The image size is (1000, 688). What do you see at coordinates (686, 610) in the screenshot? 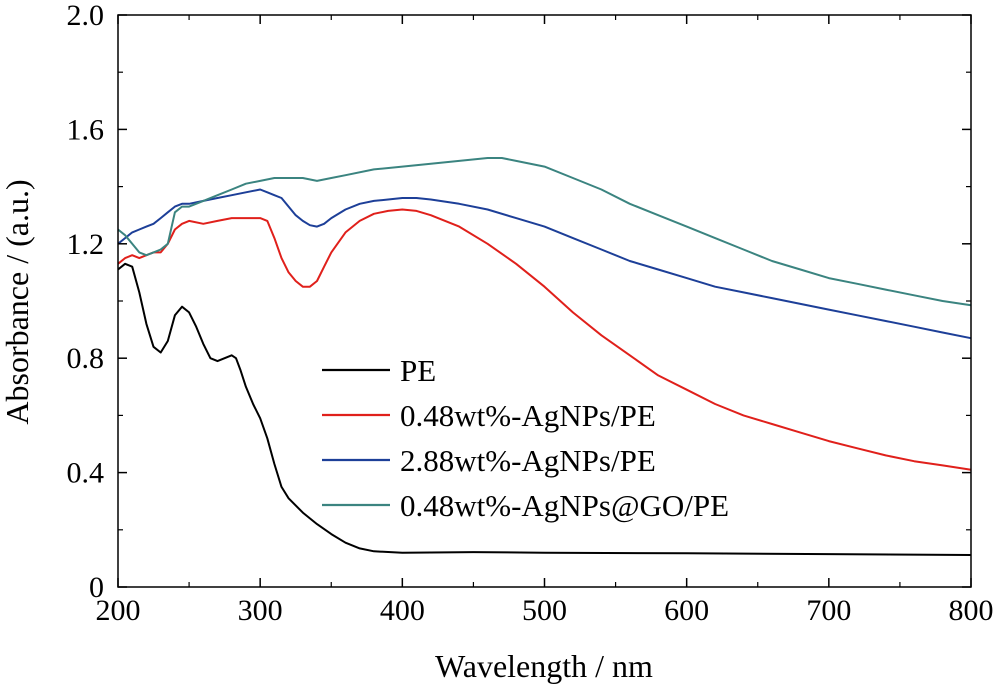
I see `x-tick-label: 600` at bounding box center [686, 610].